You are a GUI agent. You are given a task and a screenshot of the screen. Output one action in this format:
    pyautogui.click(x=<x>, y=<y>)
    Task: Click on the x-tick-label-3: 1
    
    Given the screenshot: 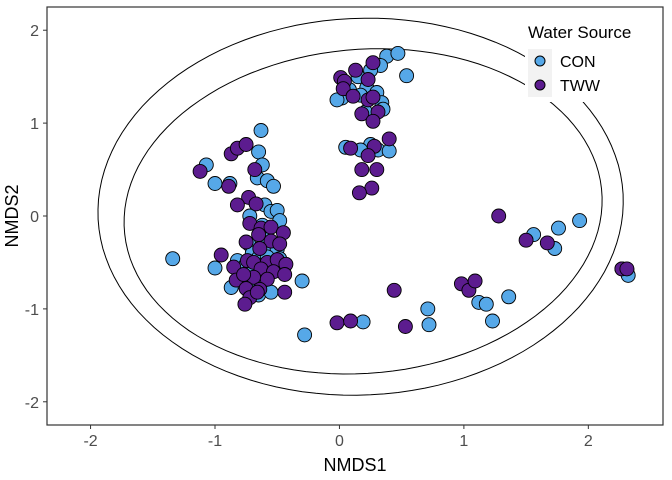 What is the action you would take?
    pyautogui.click(x=463, y=441)
    